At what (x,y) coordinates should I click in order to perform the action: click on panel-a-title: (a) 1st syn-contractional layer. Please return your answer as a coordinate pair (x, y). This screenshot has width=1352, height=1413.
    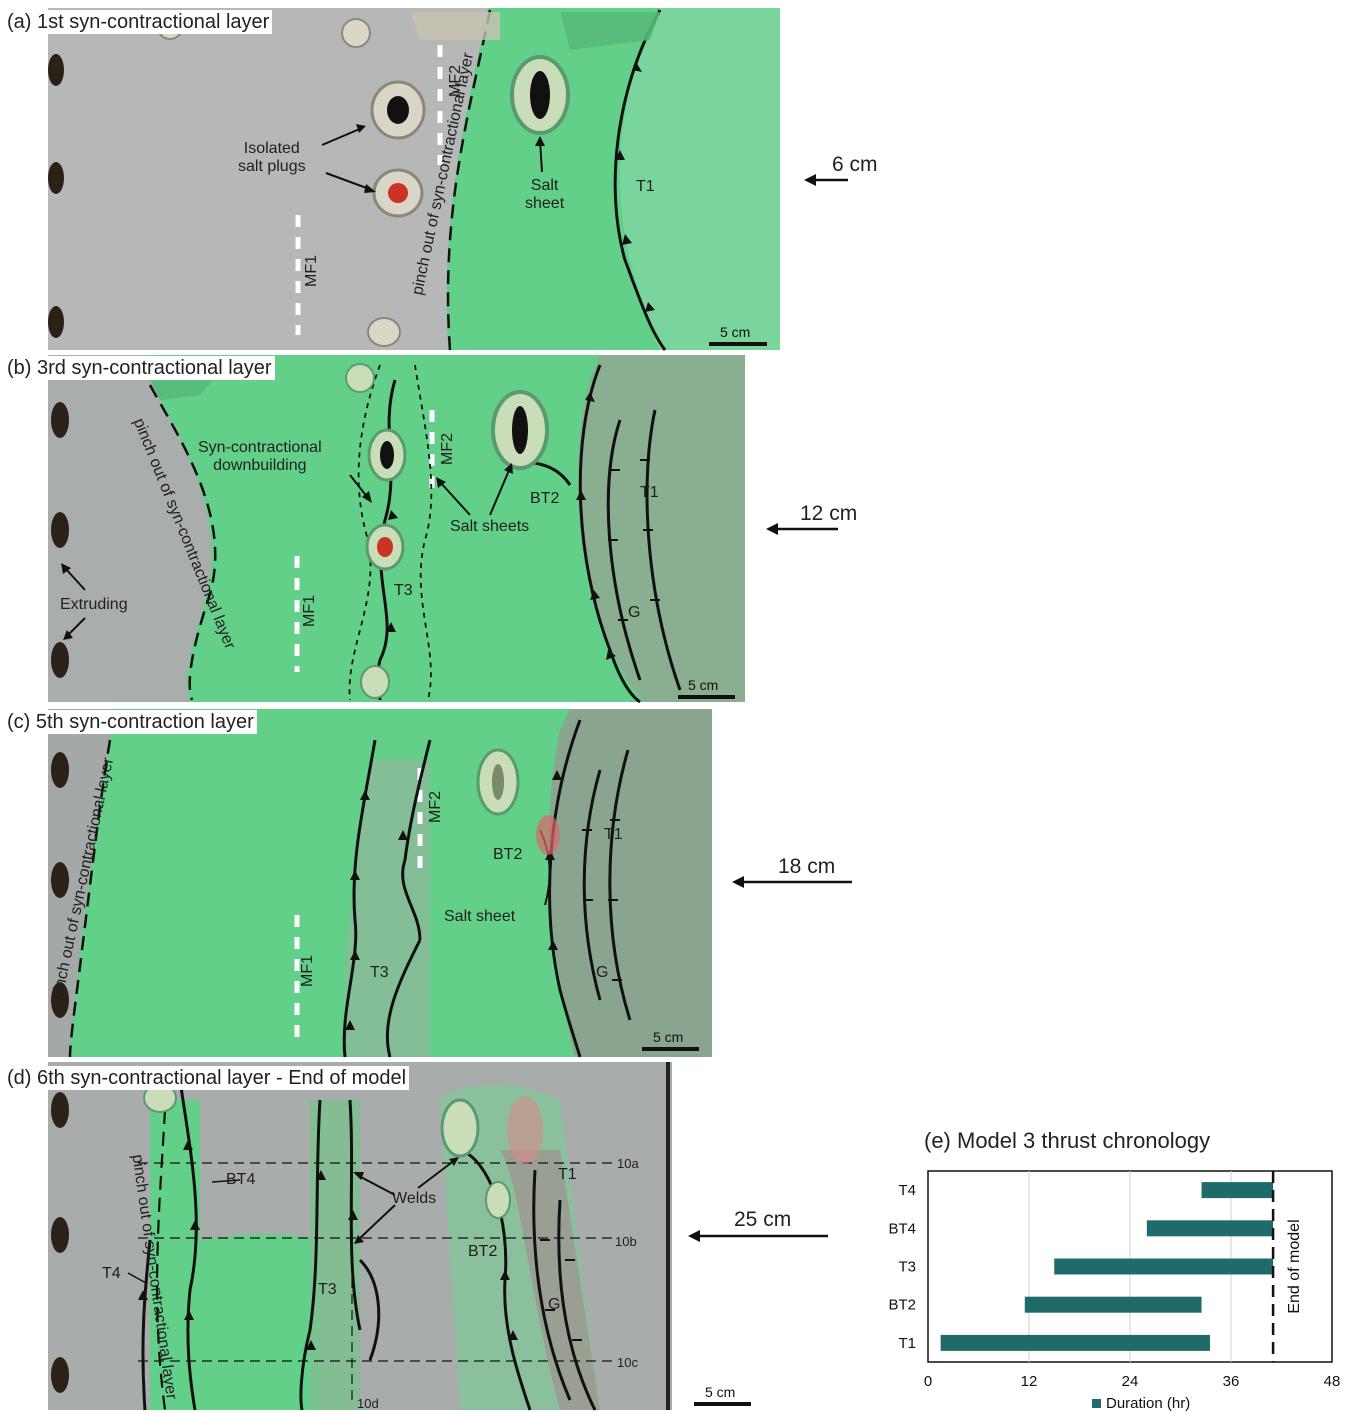
    Looking at the image, I should click on (138, 22).